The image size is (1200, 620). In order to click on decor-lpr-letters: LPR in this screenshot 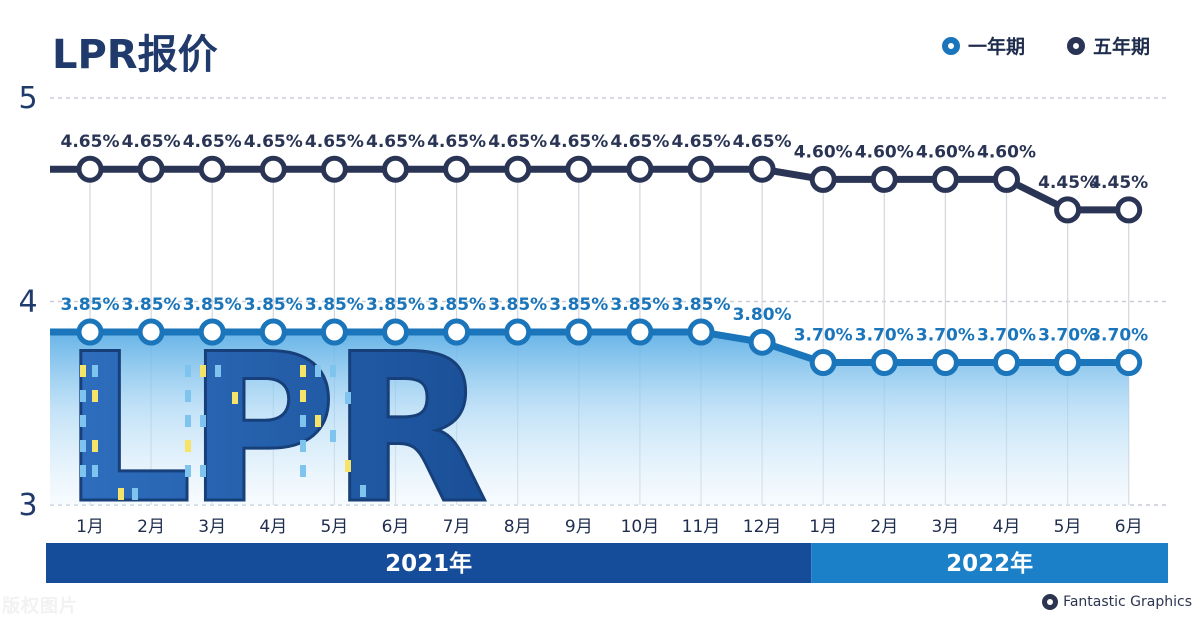, I will do `click(273, 430)`.